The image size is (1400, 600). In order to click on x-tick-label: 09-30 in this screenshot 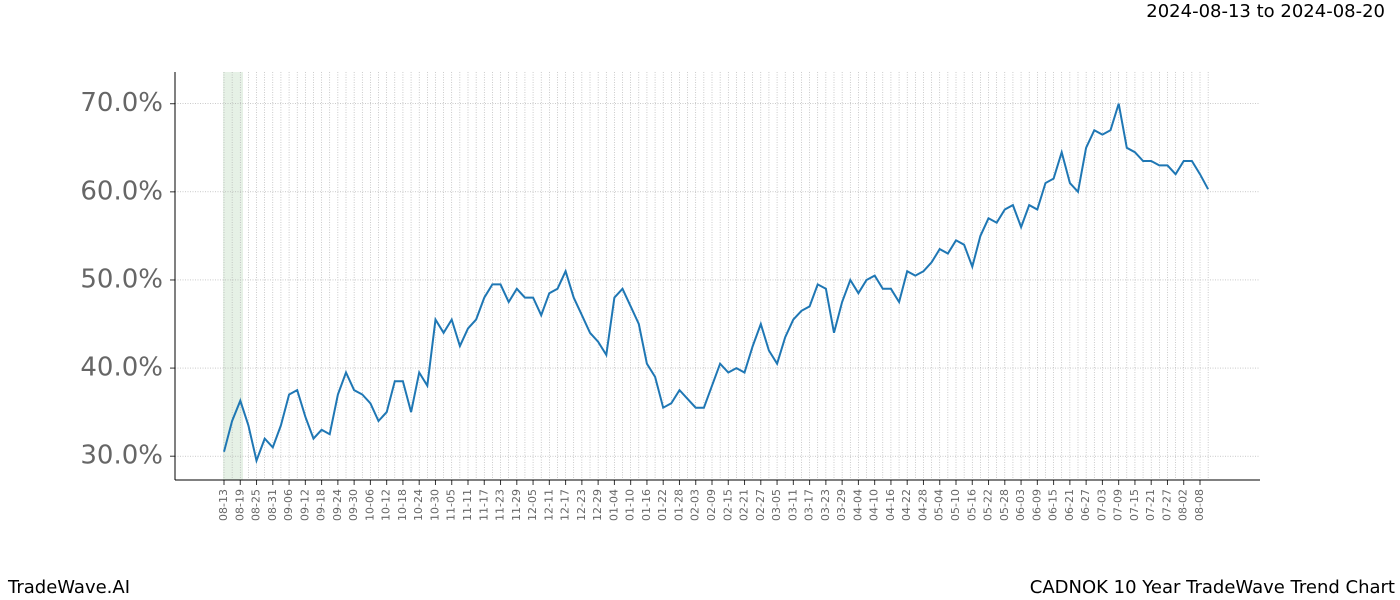, I will do `click(353, 505)`.